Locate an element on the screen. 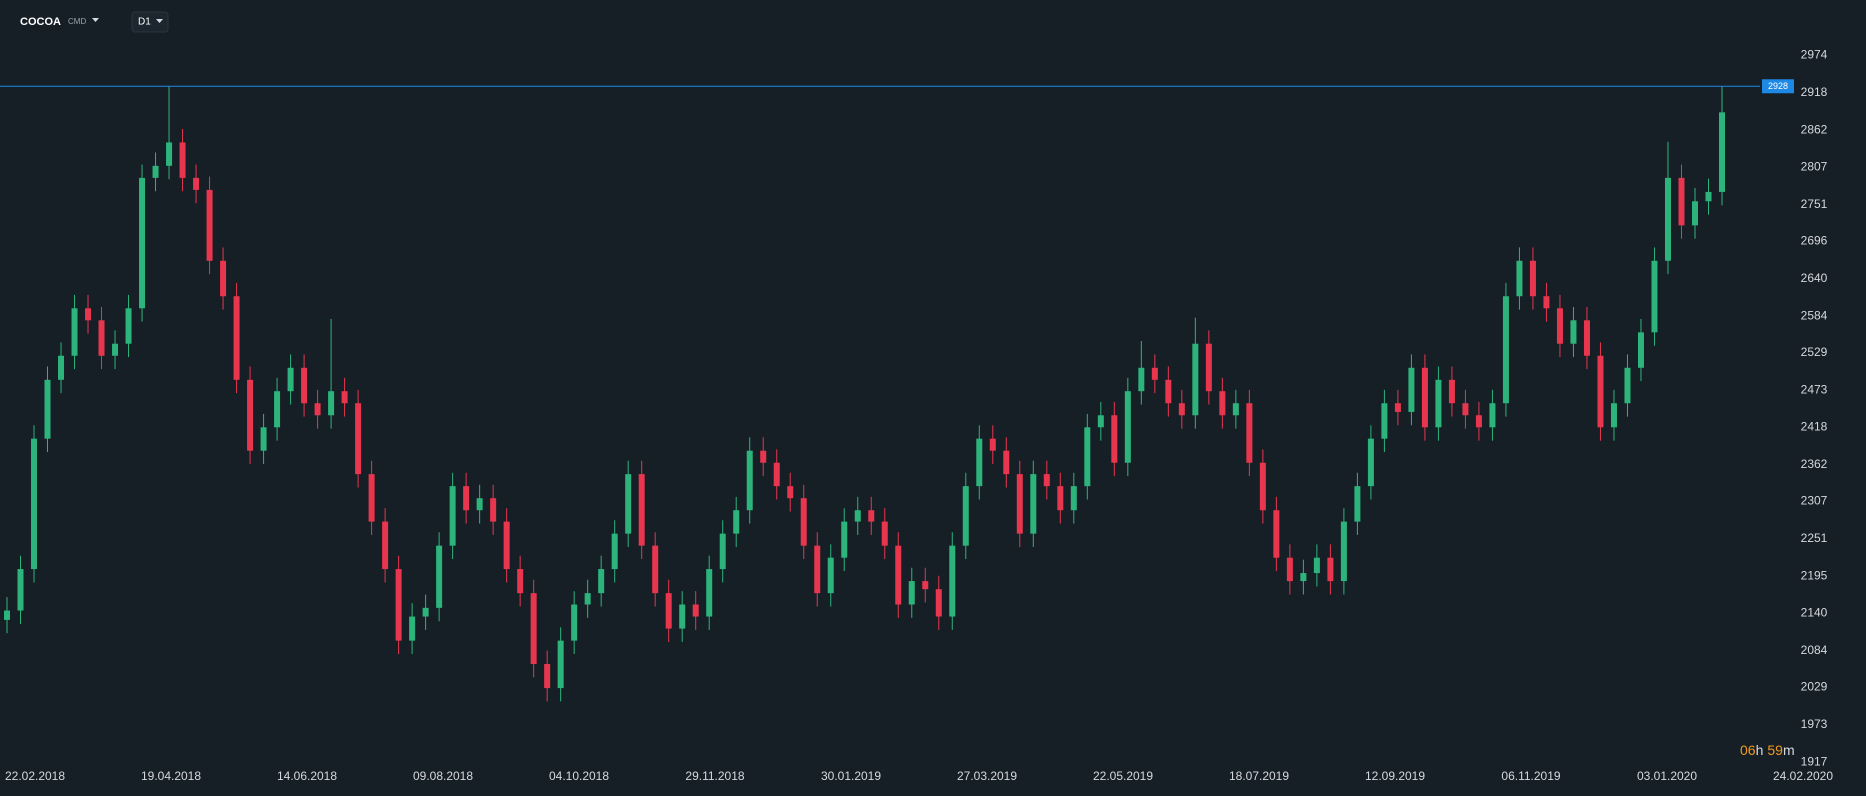 The height and width of the screenshot is (796, 1866). y-tick-label: 2584 is located at coordinates (1814, 315).